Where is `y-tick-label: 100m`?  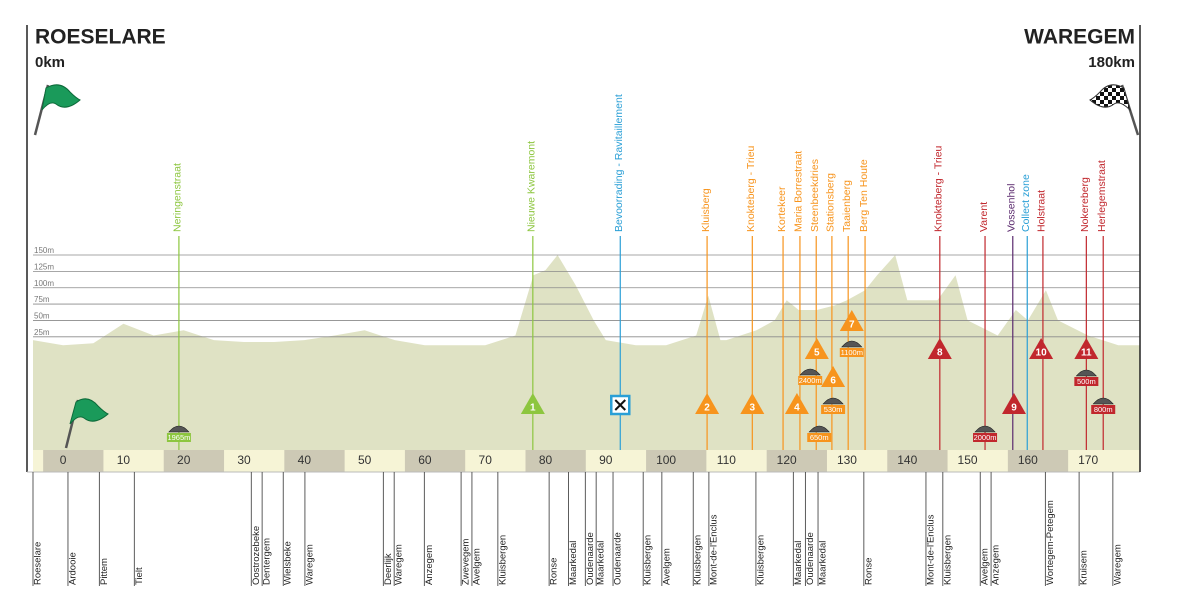 y-tick-label: 100m is located at coordinates (44, 283).